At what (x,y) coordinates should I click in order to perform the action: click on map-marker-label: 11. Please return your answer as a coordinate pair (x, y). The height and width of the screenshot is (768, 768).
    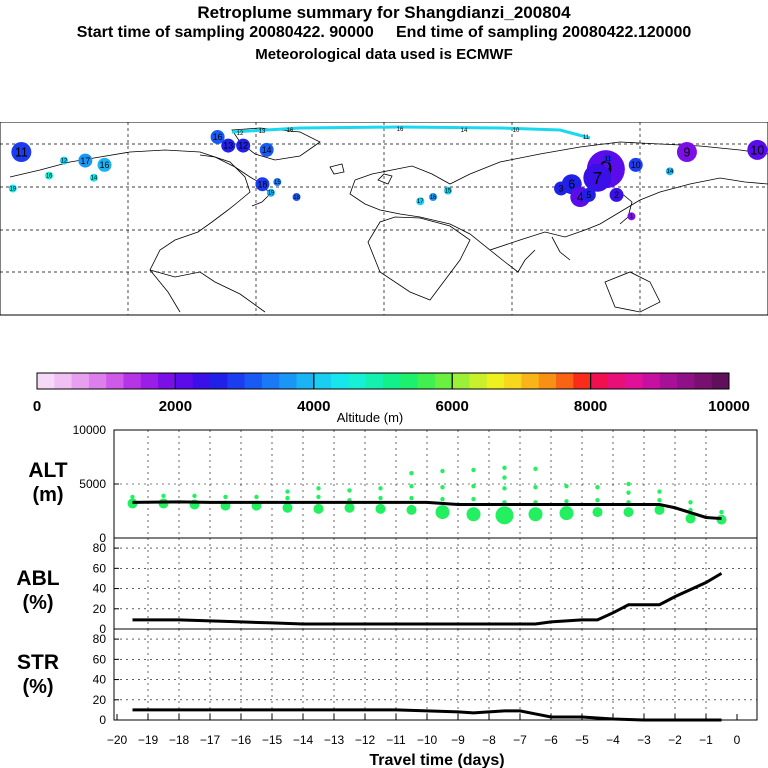
    Looking at the image, I should click on (608, 159).